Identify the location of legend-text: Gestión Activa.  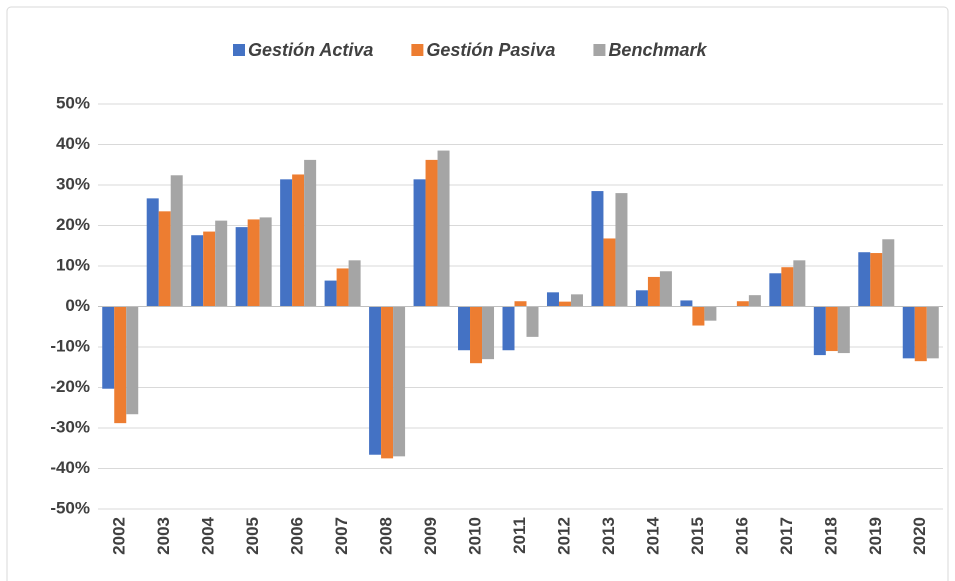
(310, 50).